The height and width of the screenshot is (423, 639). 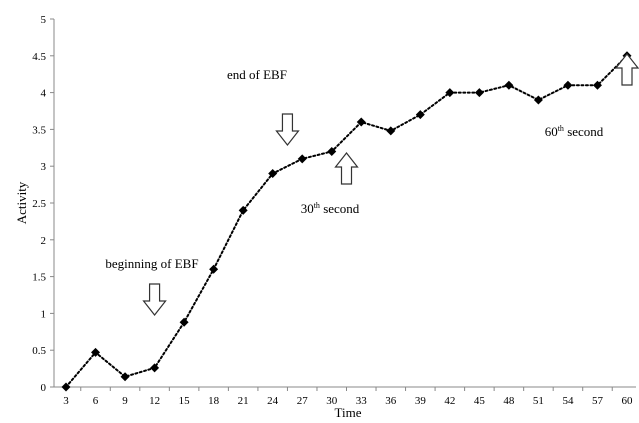 What do you see at coordinates (154, 401) in the screenshot?
I see `x-tick-label: 12` at bounding box center [154, 401].